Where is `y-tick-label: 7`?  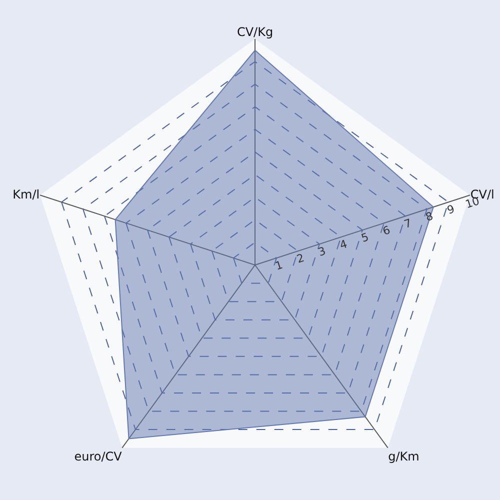 y-tick-label: 7 is located at coordinates (408, 223).